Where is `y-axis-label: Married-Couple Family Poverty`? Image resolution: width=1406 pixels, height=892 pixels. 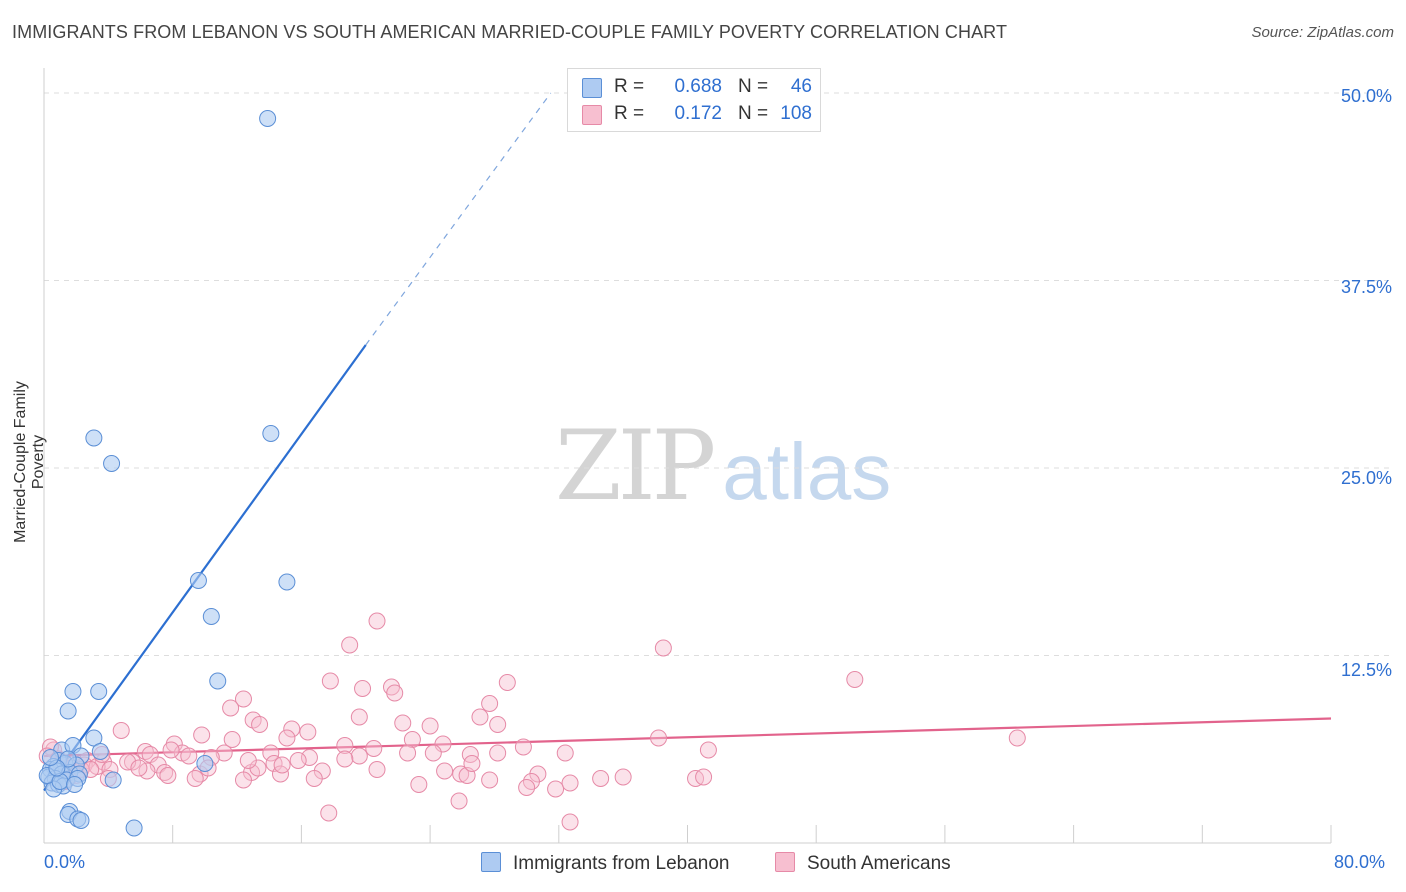
y-axis-label: Married-Couple Family Poverty is located at coordinates (29, 462).